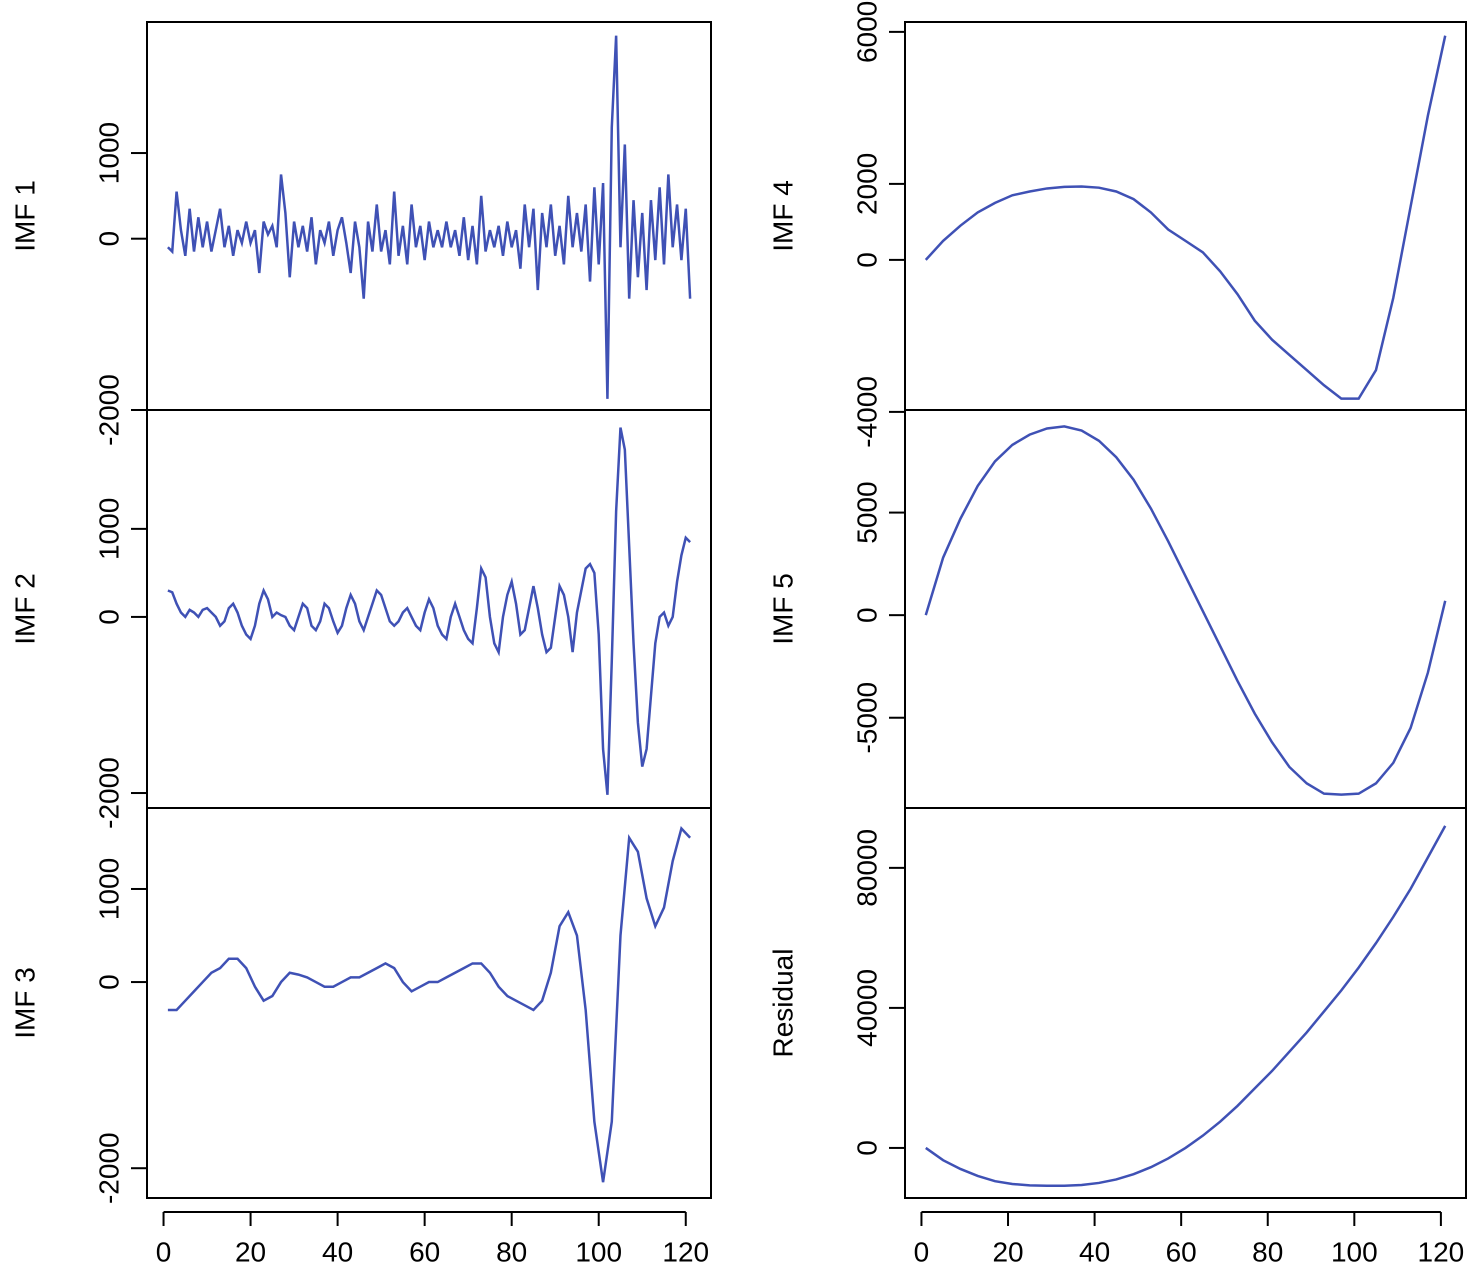 This screenshot has width=1475, height=1270. What do you see at coordinates (24, 609) in the screenshot?
I see `y-axis-label: IMF 2` at bounding box center [24, 609].